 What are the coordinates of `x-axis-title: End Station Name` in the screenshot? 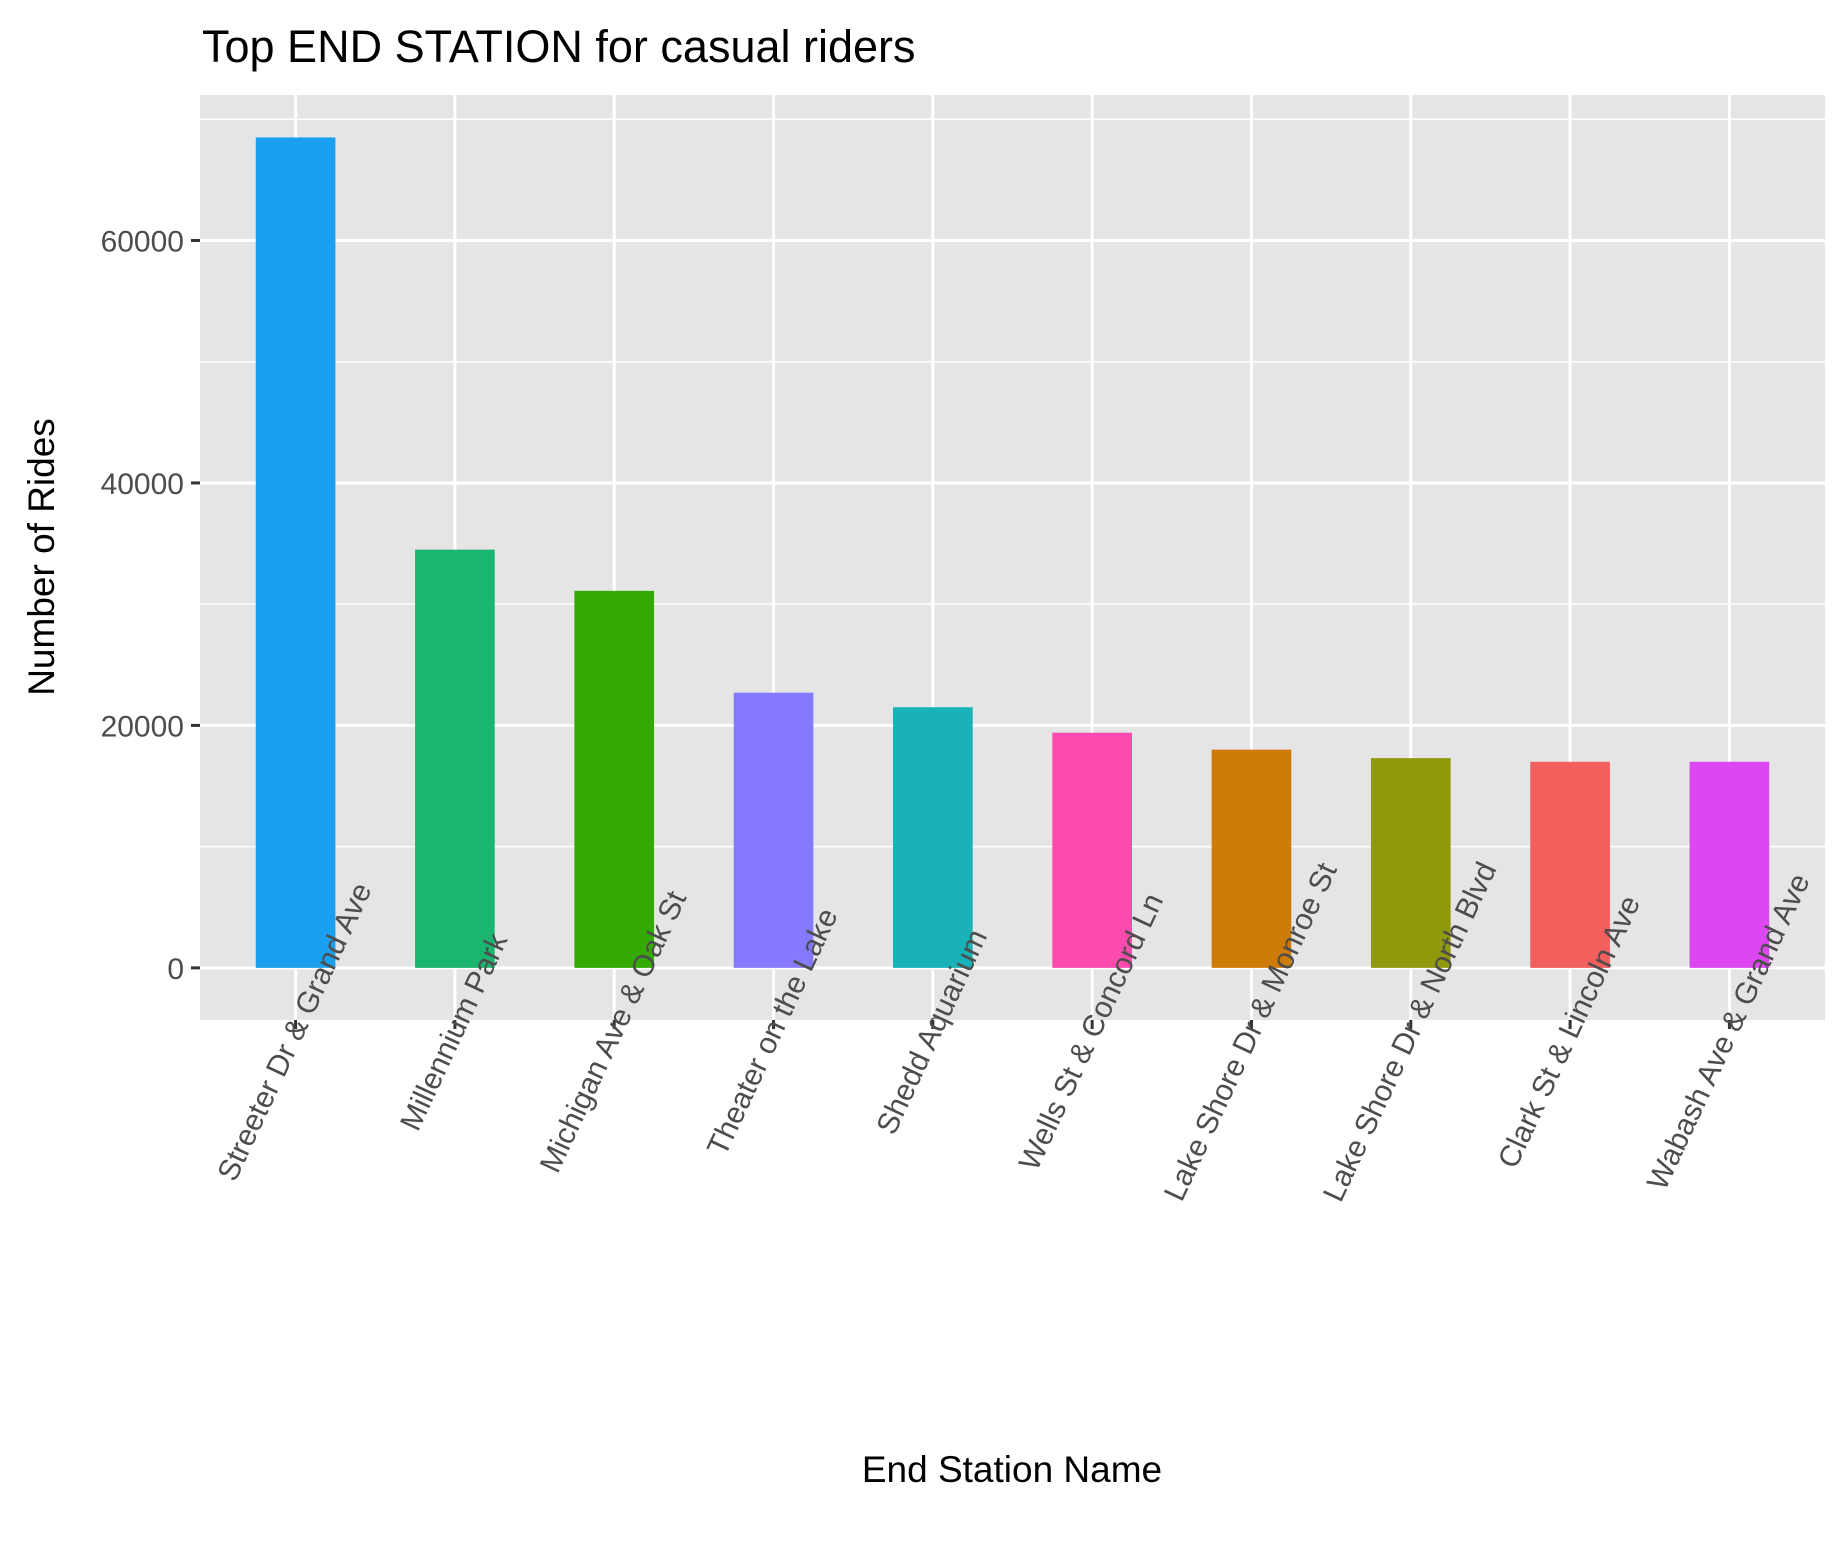 It's located at (1012, 1469).